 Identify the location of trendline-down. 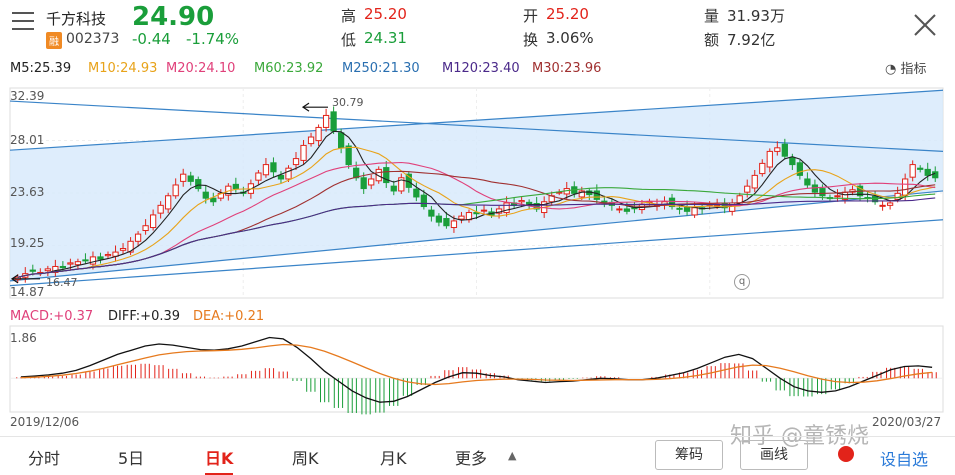
(476, 126).